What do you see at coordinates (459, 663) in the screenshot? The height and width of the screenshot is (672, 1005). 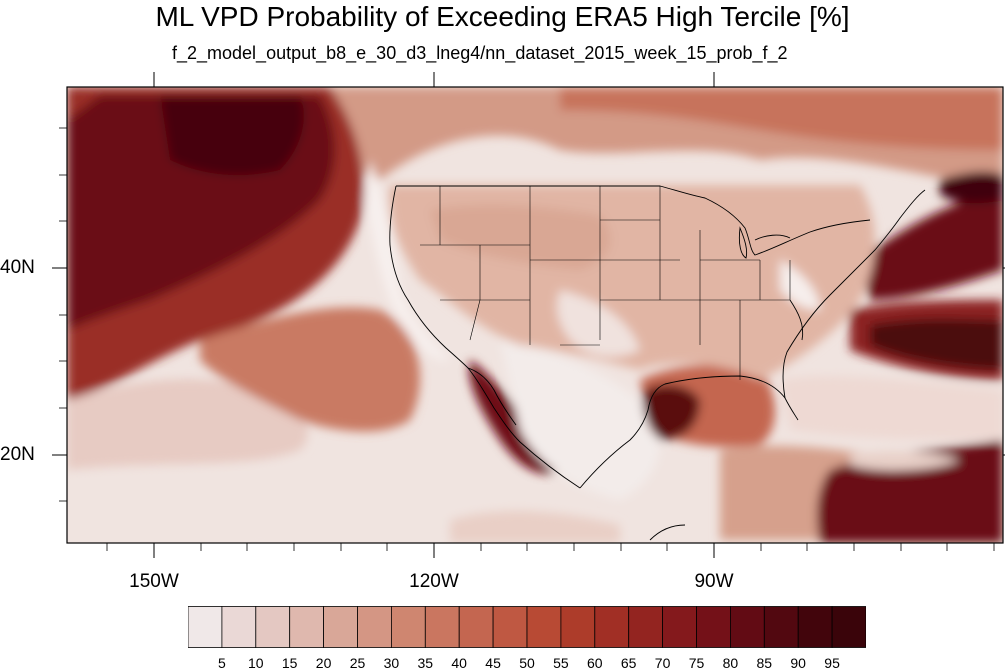 I see `colorbar-label: 40` at bounding box center [459, 663].